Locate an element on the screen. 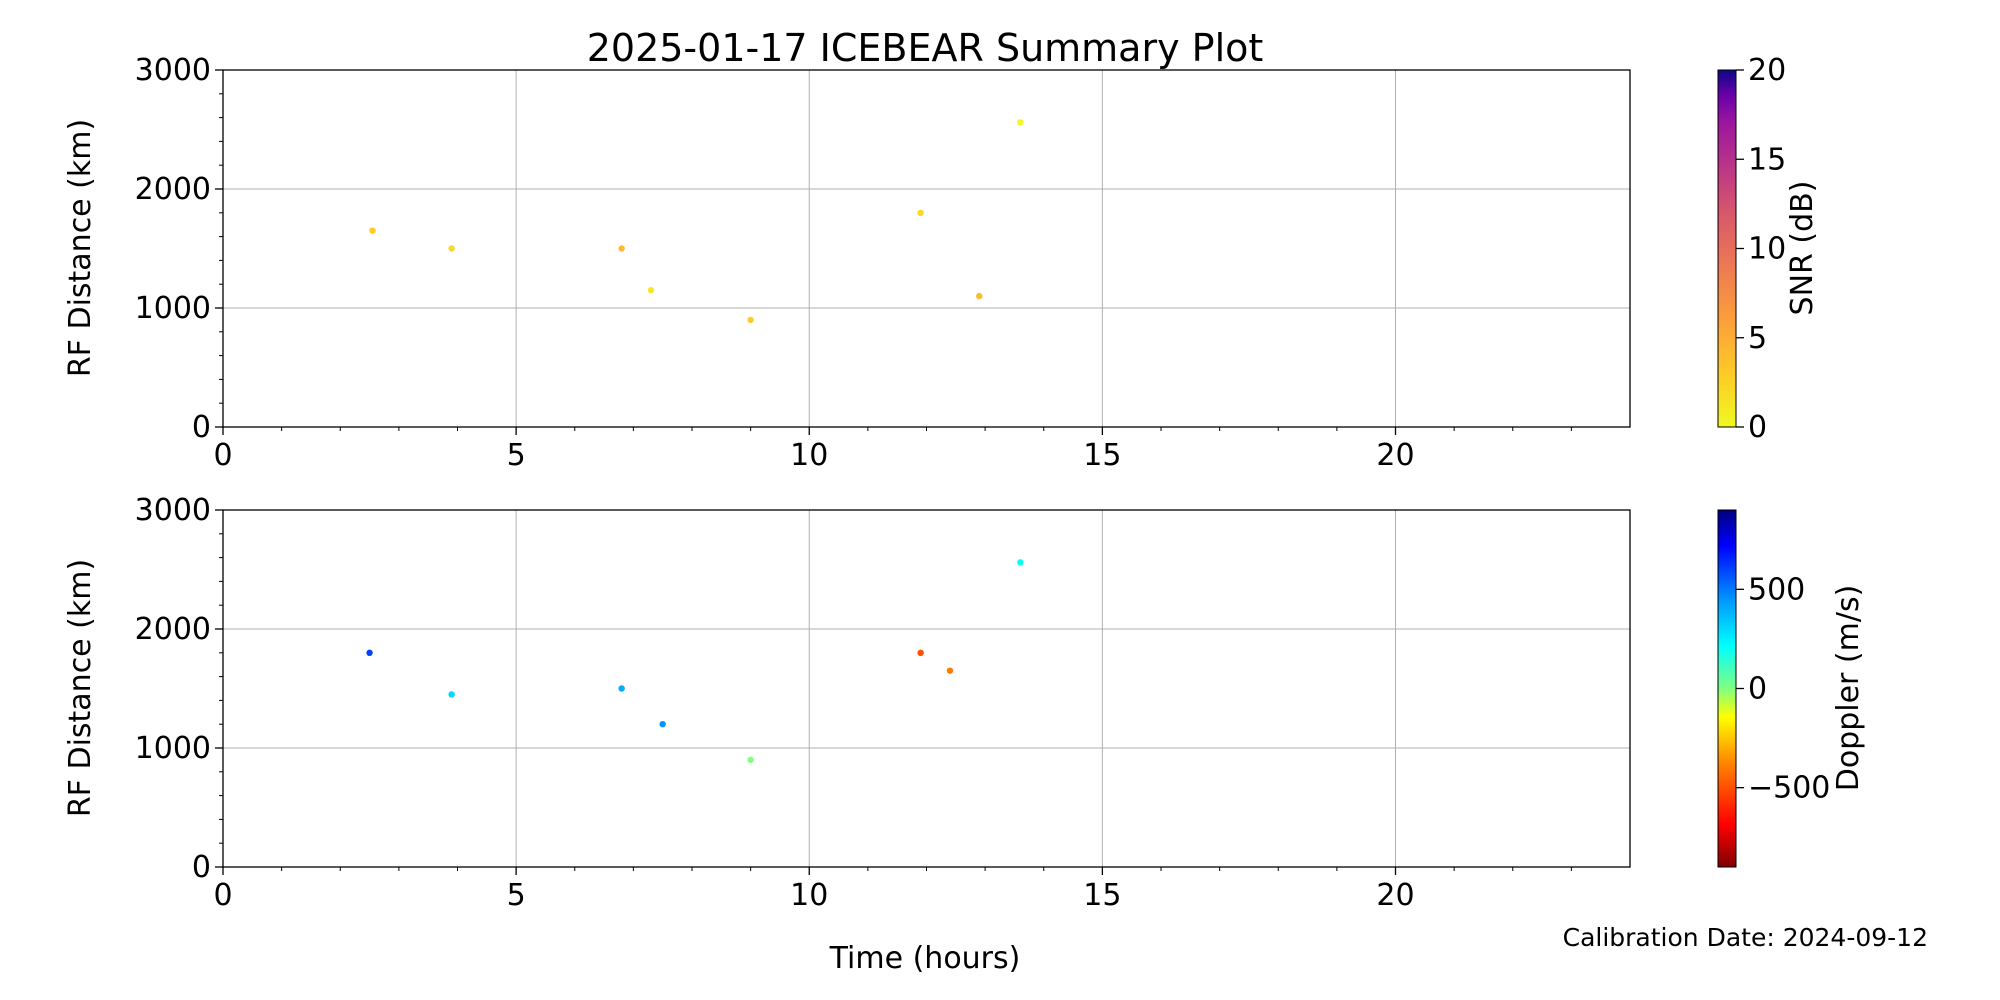 The width and height of the screenshot is (2000, 1000). snr-colorbar-tick-label: 0 is located at coordinates (1757, 427).